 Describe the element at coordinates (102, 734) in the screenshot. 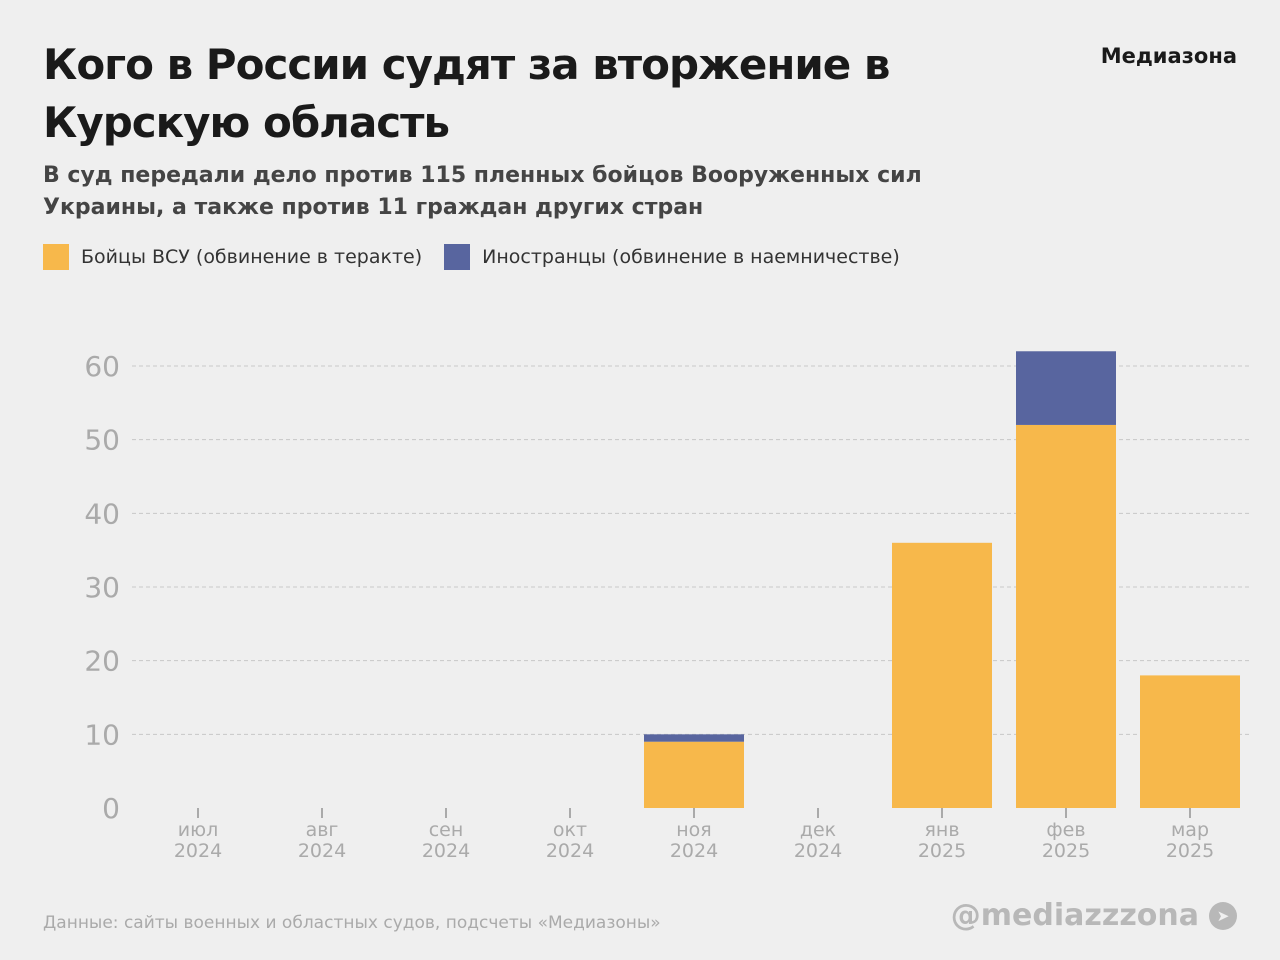

I see `y-tick-label: 10` at that location.